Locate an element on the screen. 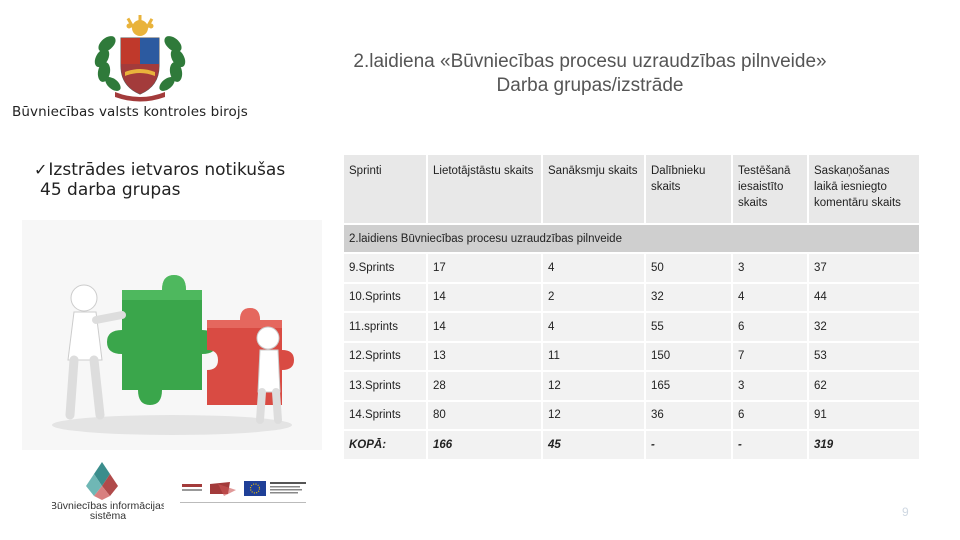 The width and height of the screenshot is (960, 540). bis-logo-icon: Būvniecības informācijas sistēma is located at coordinates (108, 491).